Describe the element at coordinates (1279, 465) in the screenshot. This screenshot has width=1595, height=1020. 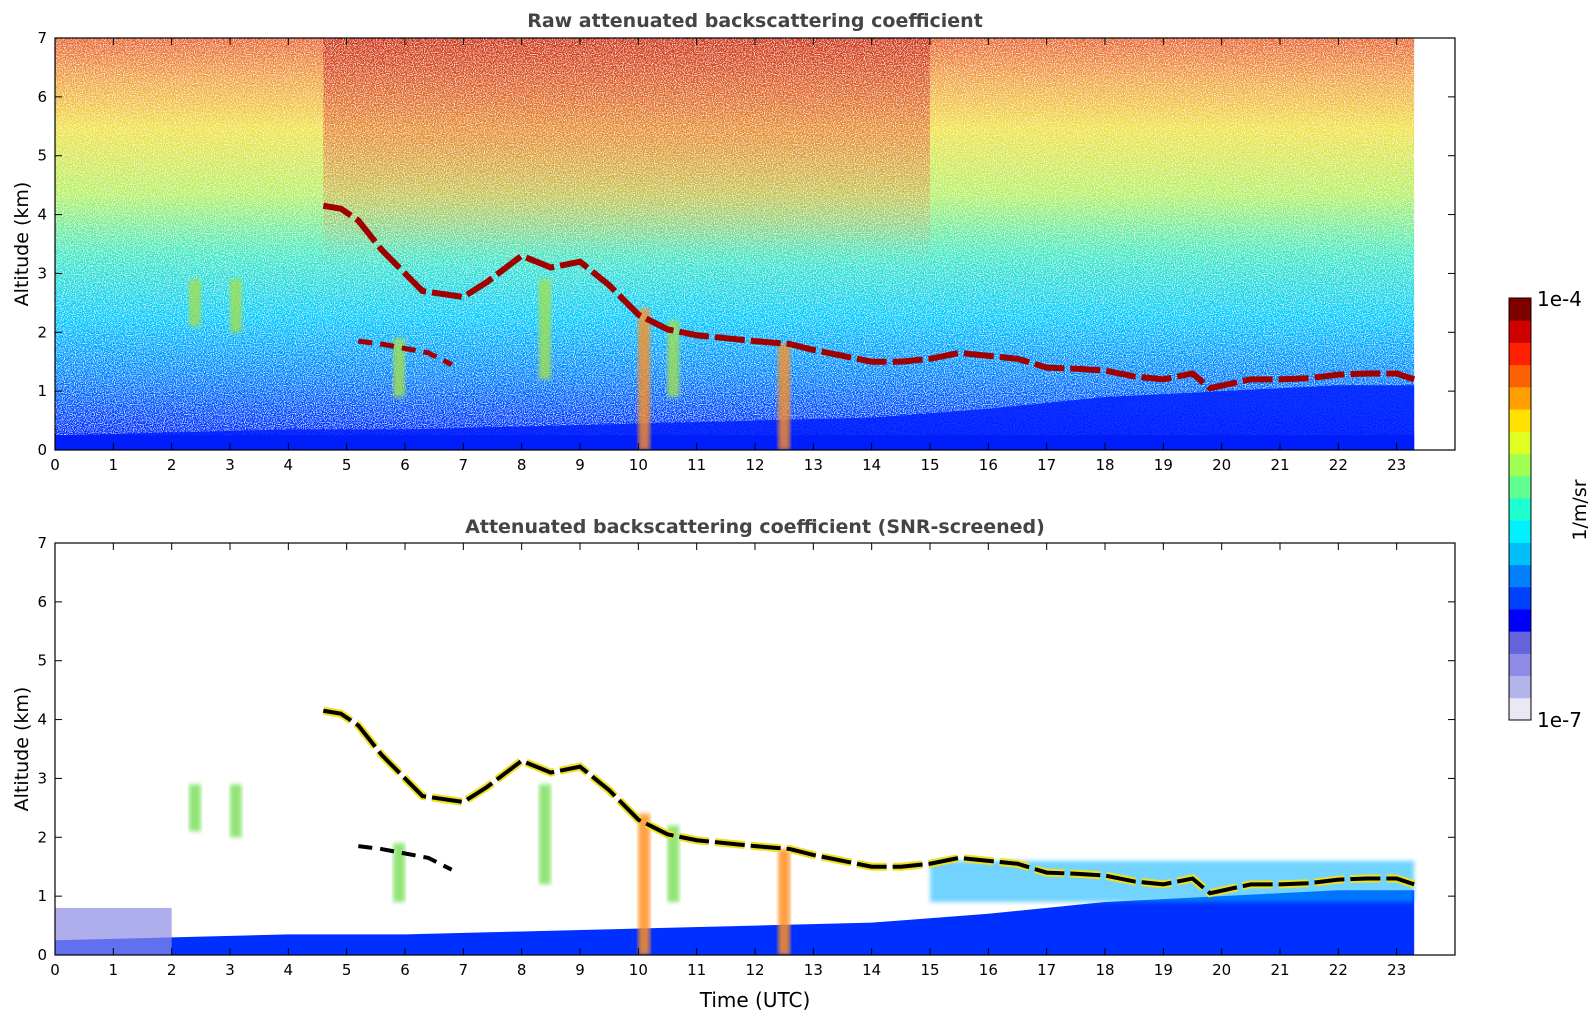
I see `x-tick-label: 21` at that location.